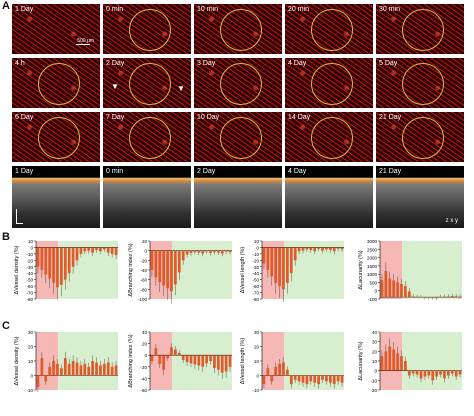 The width and height of the screenshot is (474, 416). I want to click on tick-label: 40, so click(145, 332).